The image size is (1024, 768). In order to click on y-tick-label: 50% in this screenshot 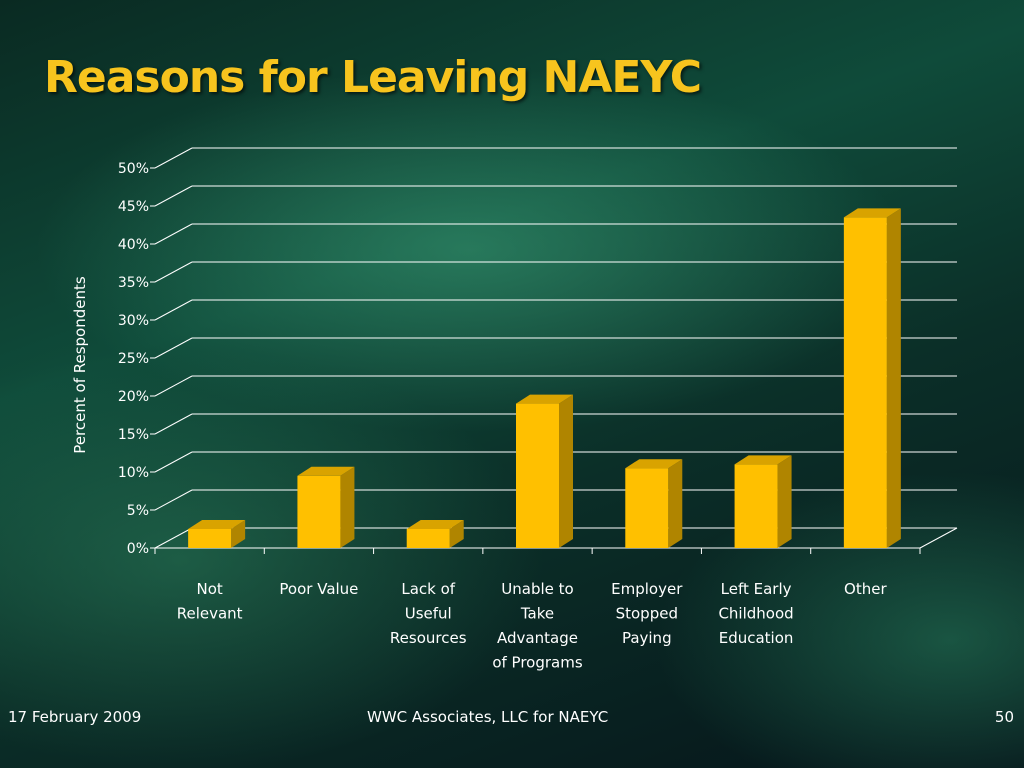, I will do `click(133, 169)`.